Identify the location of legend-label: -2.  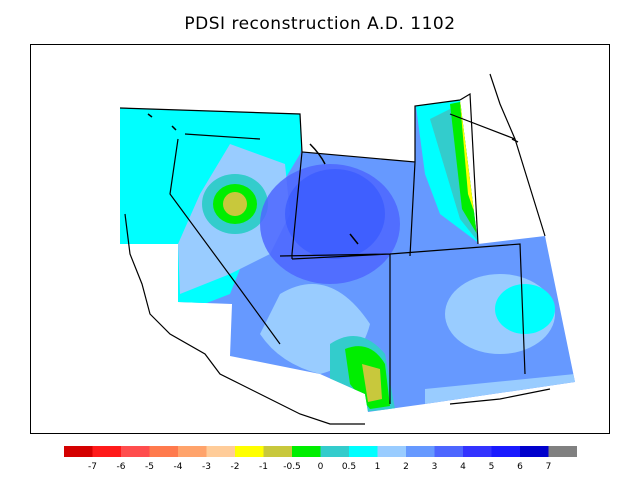
(235, 467).